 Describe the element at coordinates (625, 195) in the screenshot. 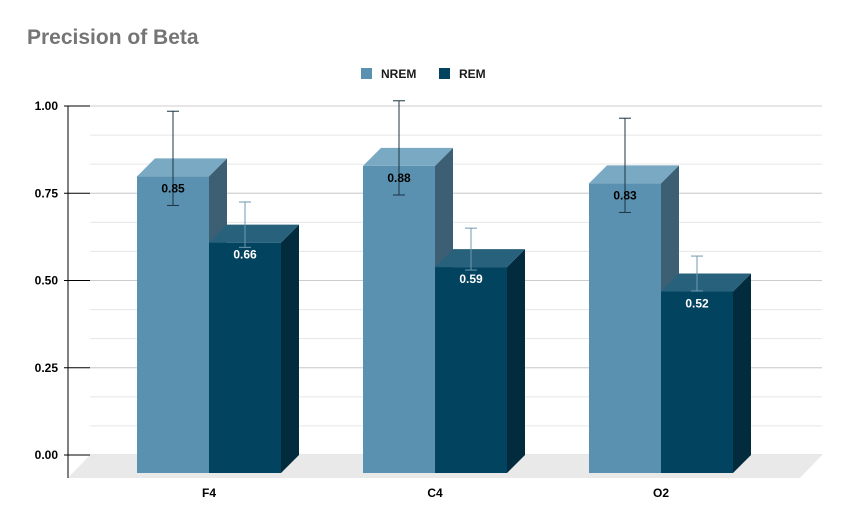

I see `data-label: 0.83` at that location.